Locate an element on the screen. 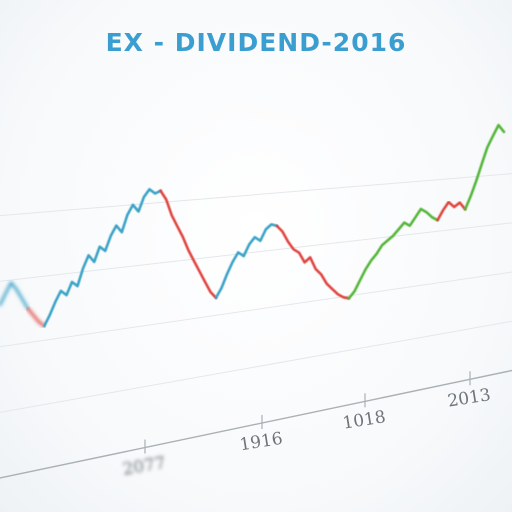 This screenshot has width=512, height=512. x-tick-label: 2013 is located at coordinates (469, 398).